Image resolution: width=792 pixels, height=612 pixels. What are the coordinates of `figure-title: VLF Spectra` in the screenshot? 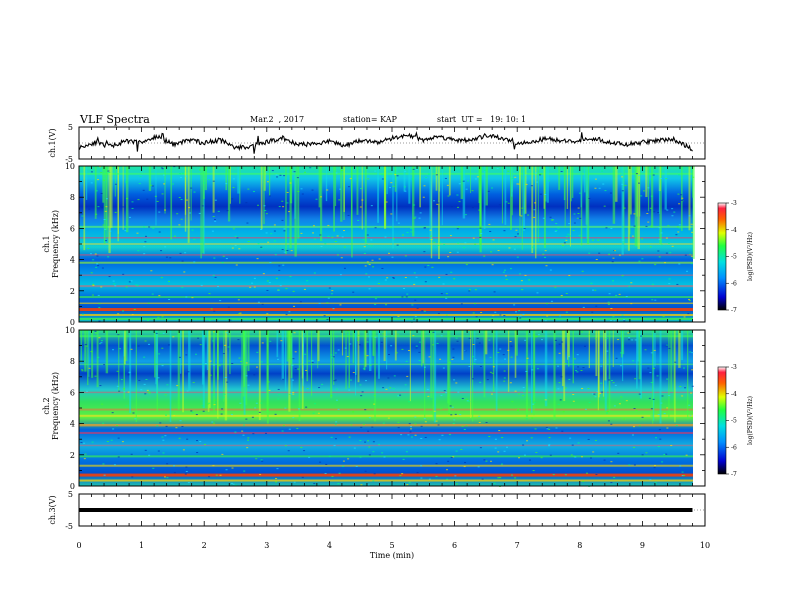 It's located at (115, 119).